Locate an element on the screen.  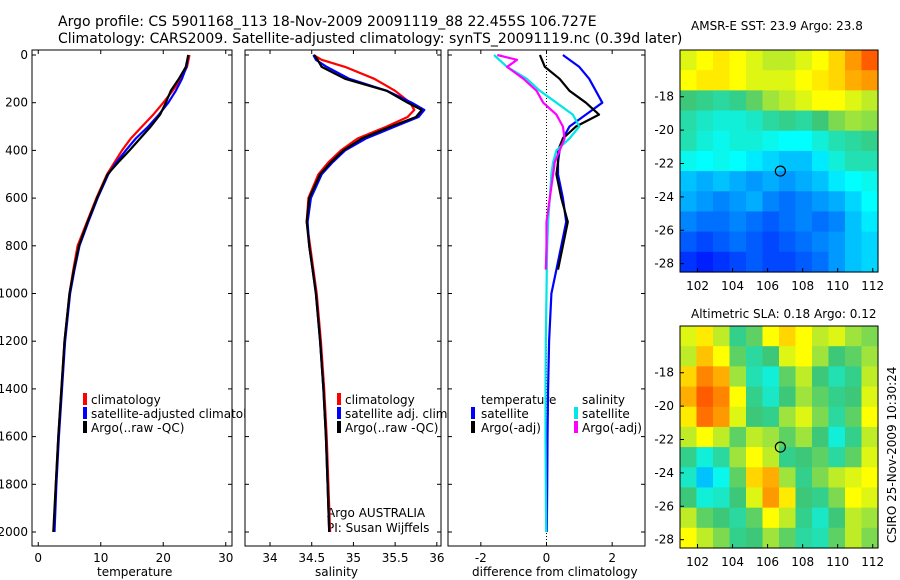
series-line-temperature-satellite is located at coordinates (574, 293).